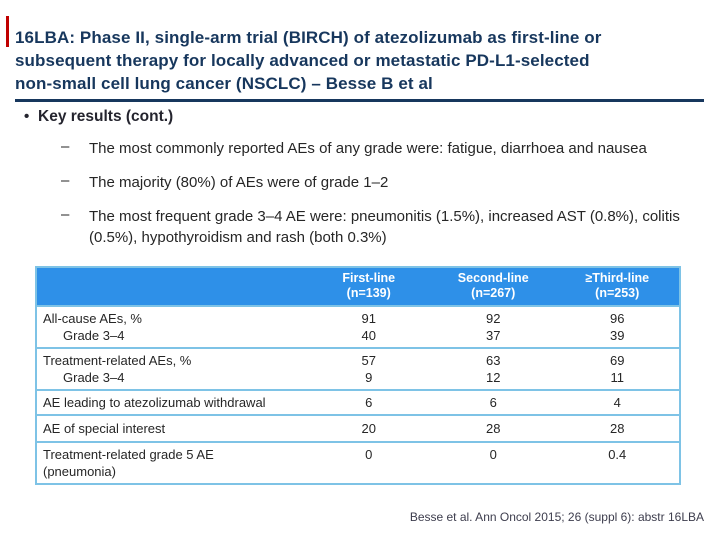 This screenshot has width=720, height=540. What do you see at coordinates (359, 100) in the screenshot?
I see `title-divider` at bounding box center [359, 100].